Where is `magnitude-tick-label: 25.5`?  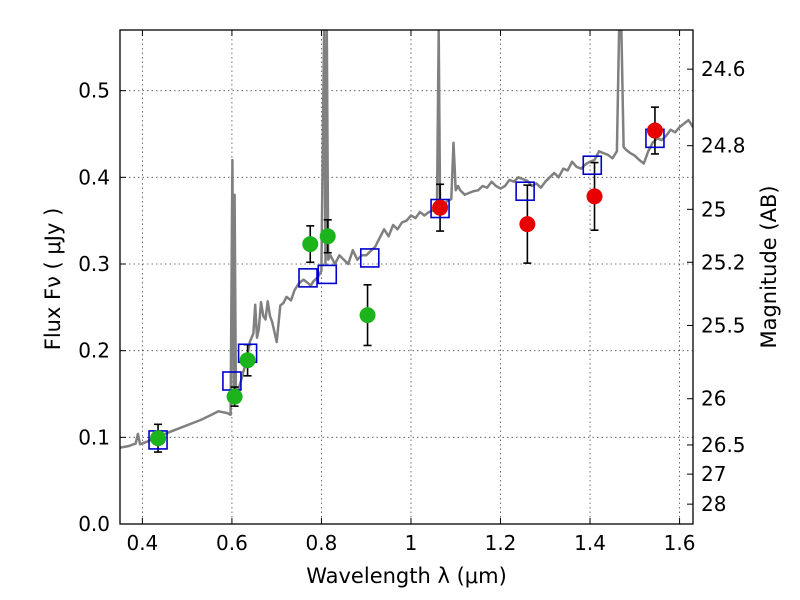 magnitude-tick-label: 25.5 is located at coordinates (723, 325).